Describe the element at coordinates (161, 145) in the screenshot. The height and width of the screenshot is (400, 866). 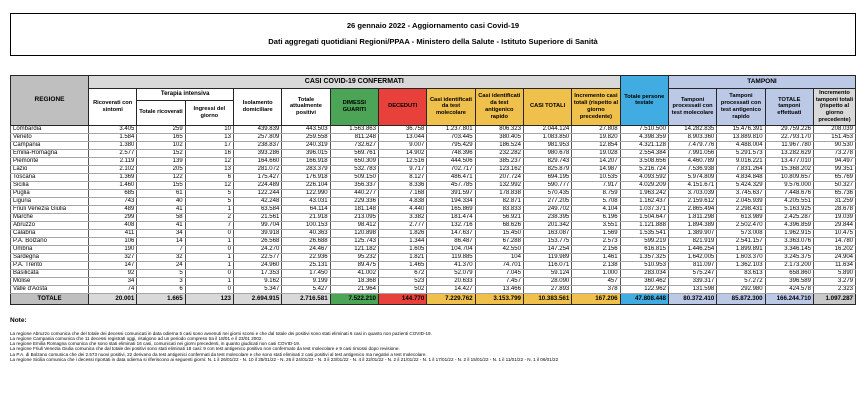
I see `value-cell: 102` at that location.